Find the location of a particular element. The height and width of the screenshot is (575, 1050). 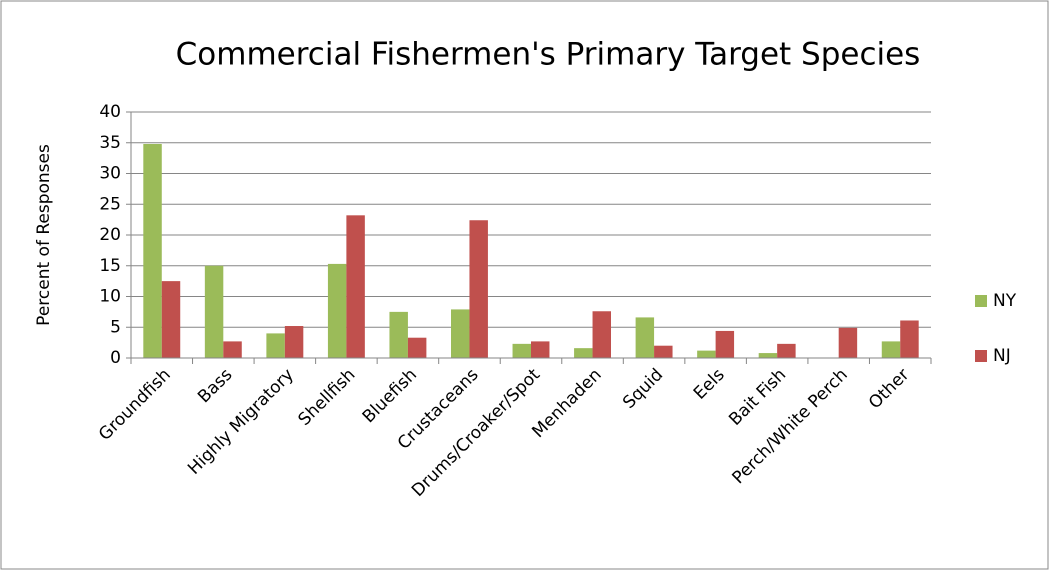

legend-label: NY is located at coordinates (1005, 301).